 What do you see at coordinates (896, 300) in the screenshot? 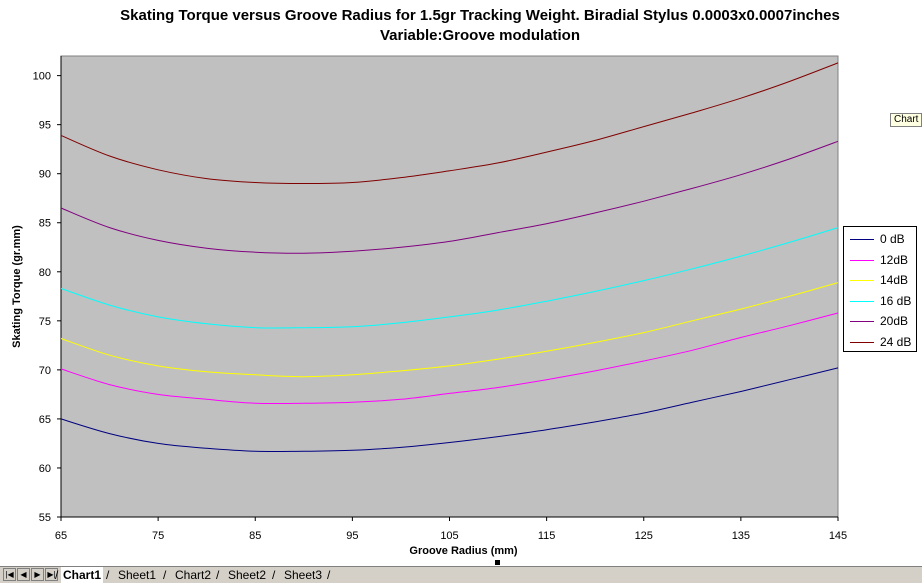
I see `legend-label: 16 dB` at bounding box center [896, 300].